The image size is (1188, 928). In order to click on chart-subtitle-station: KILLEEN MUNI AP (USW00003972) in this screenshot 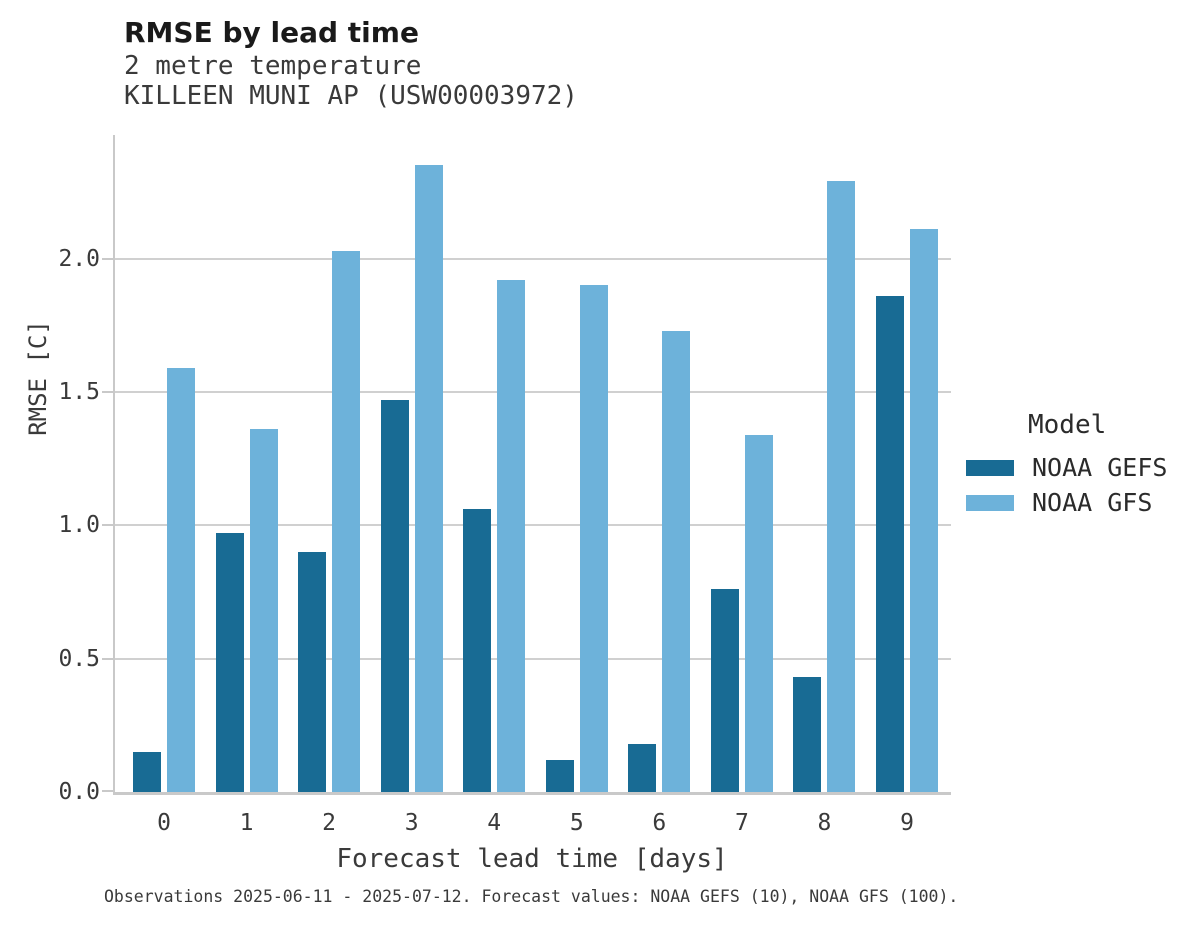, I will do `click(351, 96)`.